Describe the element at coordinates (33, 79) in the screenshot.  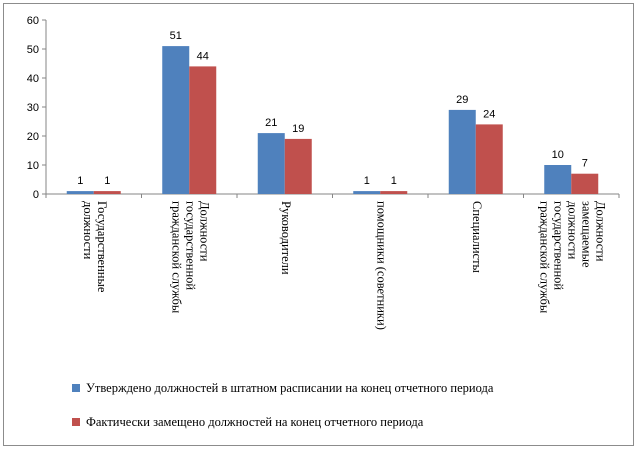
I see `y-tick-label: 40` at that location.